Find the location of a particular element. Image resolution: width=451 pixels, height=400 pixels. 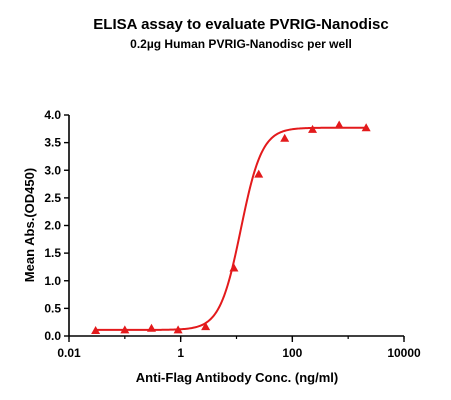

y-tick-label: 3.0 is located at coordinates (52, 170).